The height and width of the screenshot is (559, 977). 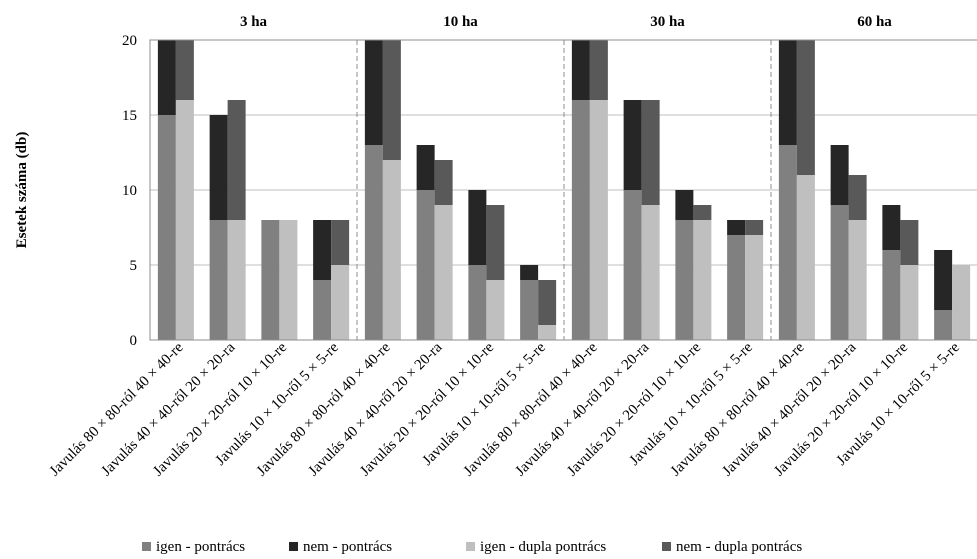 I want to click on legend-label: nem - dupla pontrács, so click(x=739, y=547).